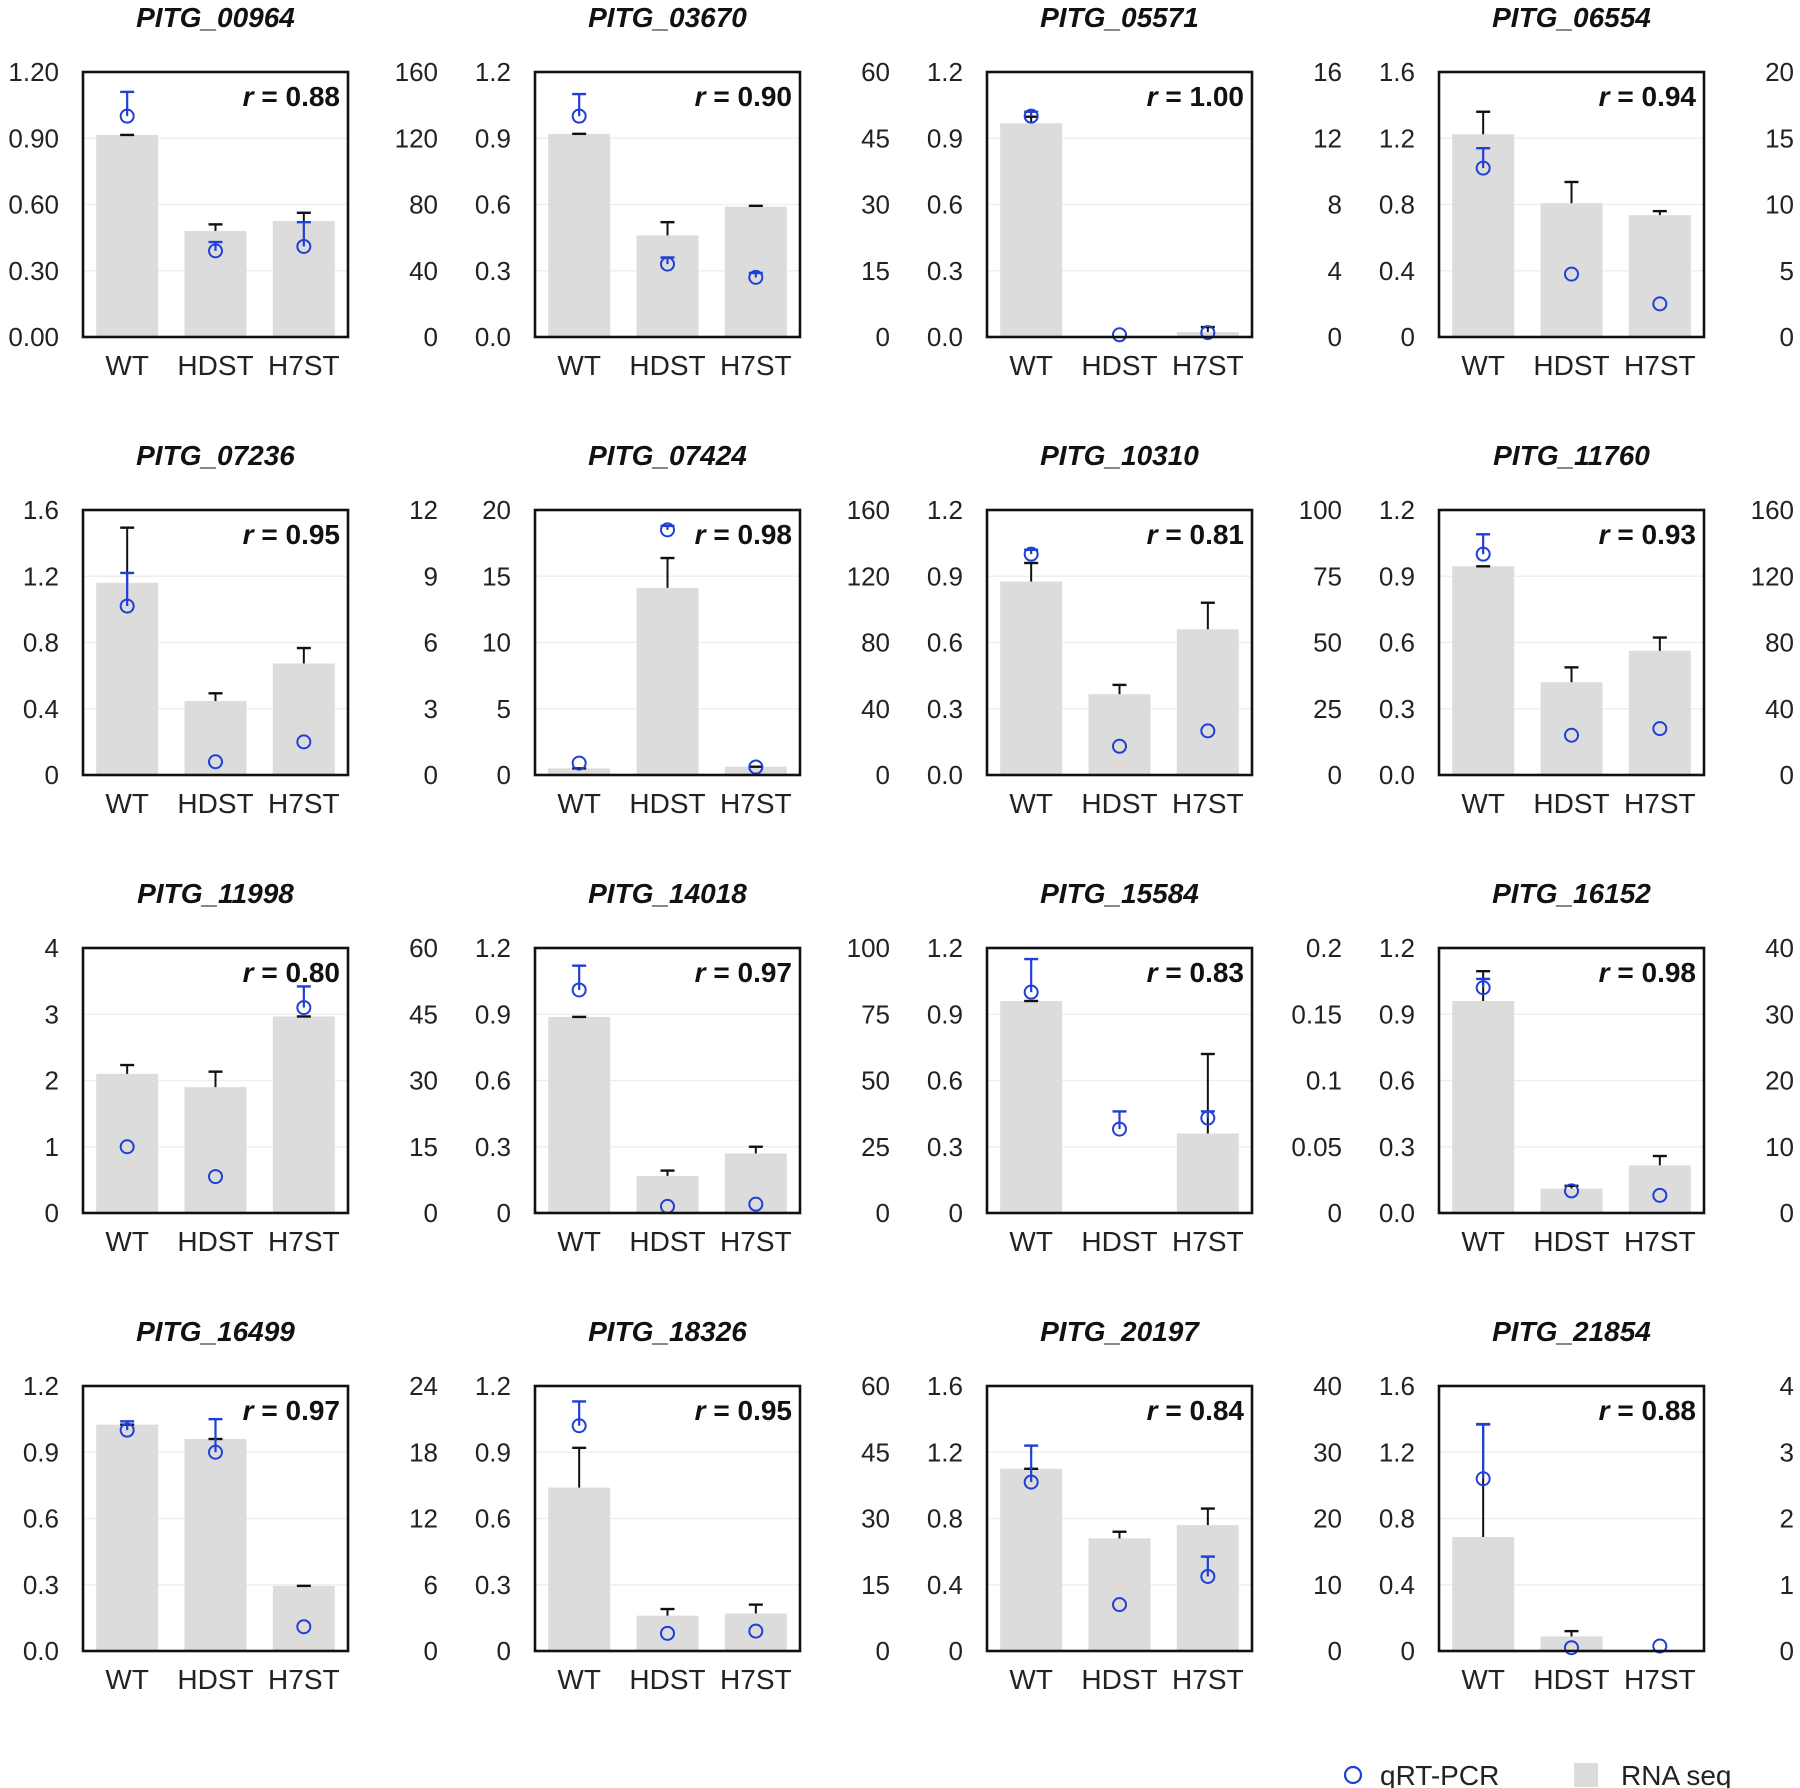 The height and width of the screenshot is (1788, 1800). I want to click on panel-title: PITG_07424, so click(667, 455).